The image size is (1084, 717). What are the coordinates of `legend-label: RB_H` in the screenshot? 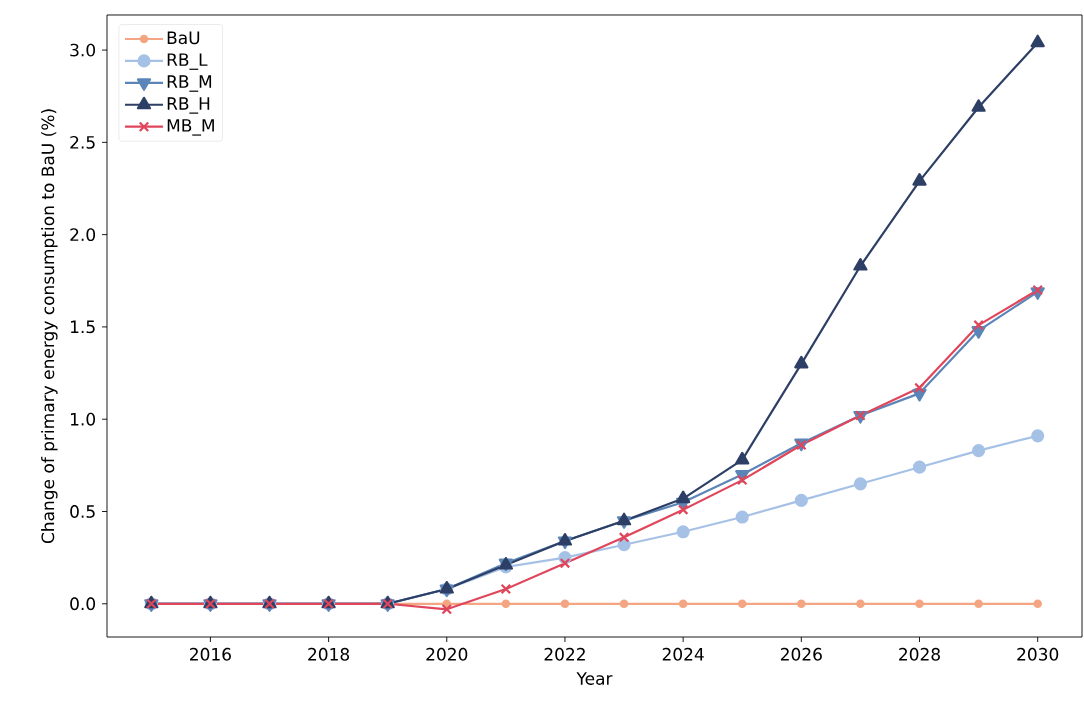 It's located at (188, 105).